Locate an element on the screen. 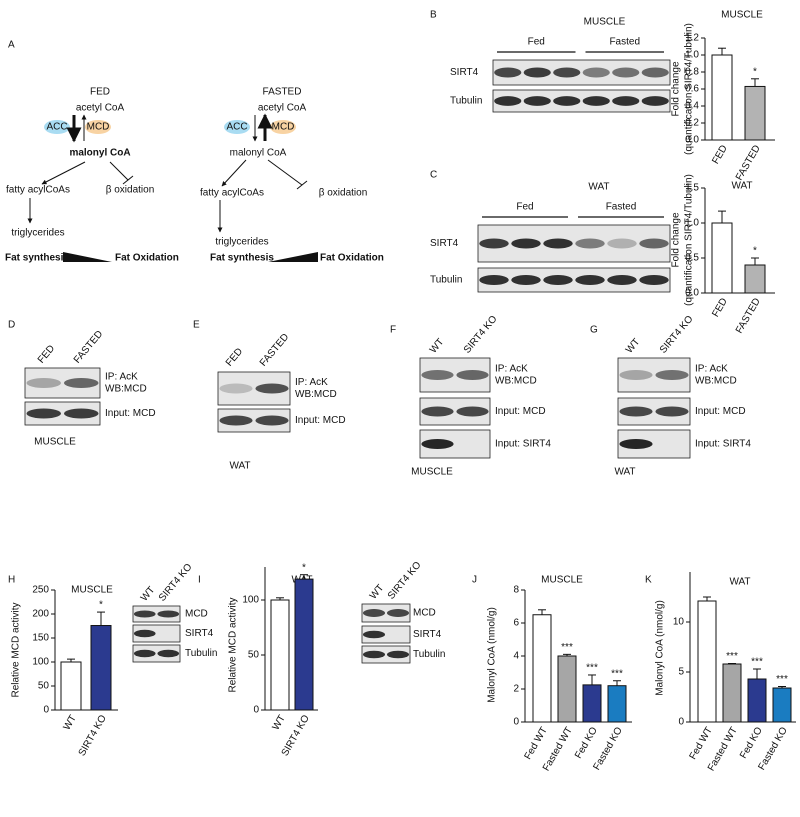  balance-label: Fat synthesis is located at coordinates (242, 258).